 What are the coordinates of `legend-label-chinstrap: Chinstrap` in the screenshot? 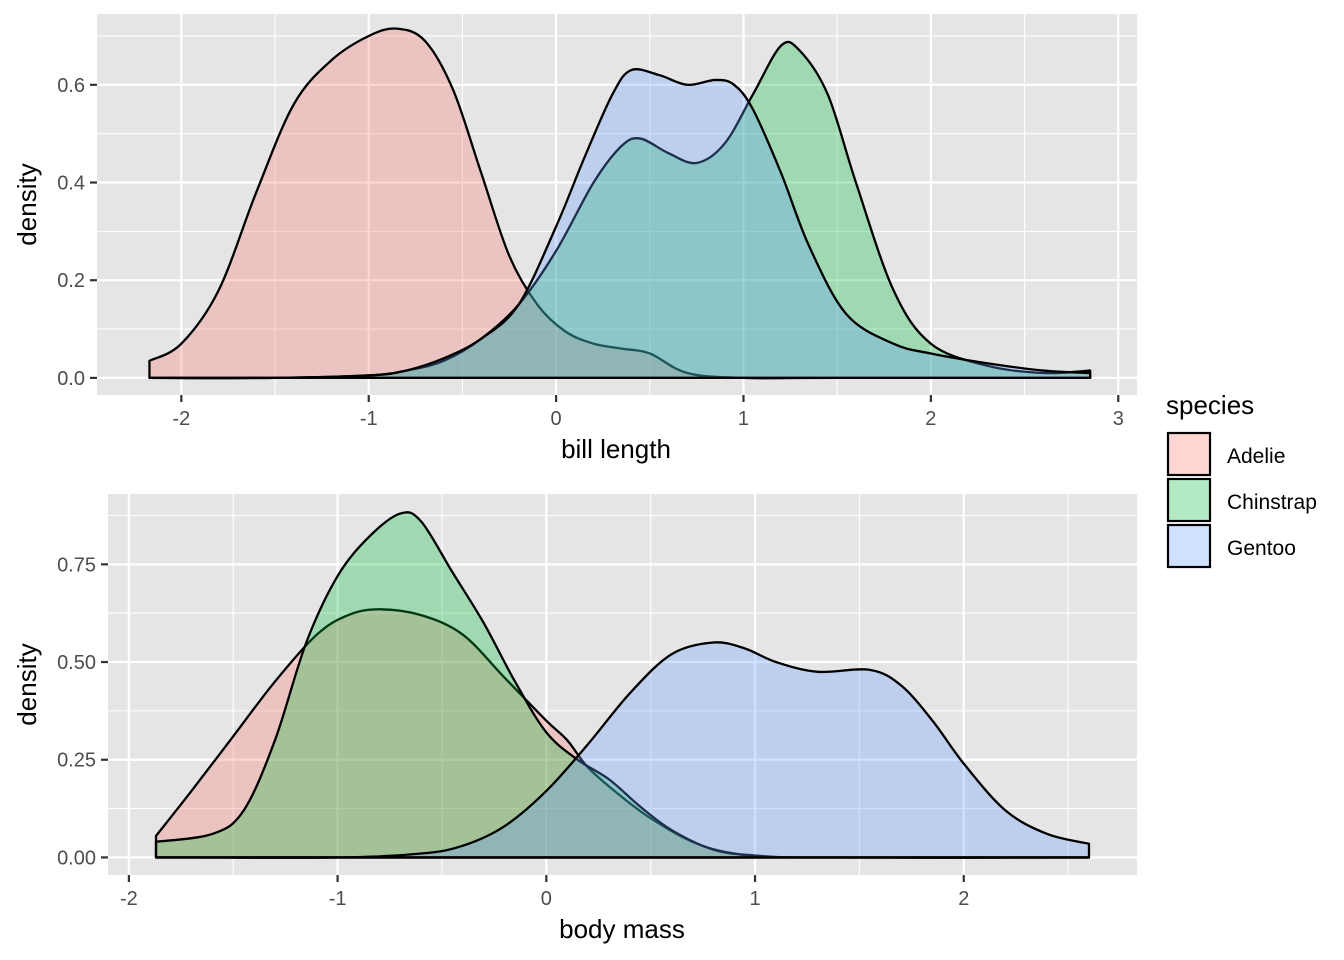 It's located at (1272, 502).